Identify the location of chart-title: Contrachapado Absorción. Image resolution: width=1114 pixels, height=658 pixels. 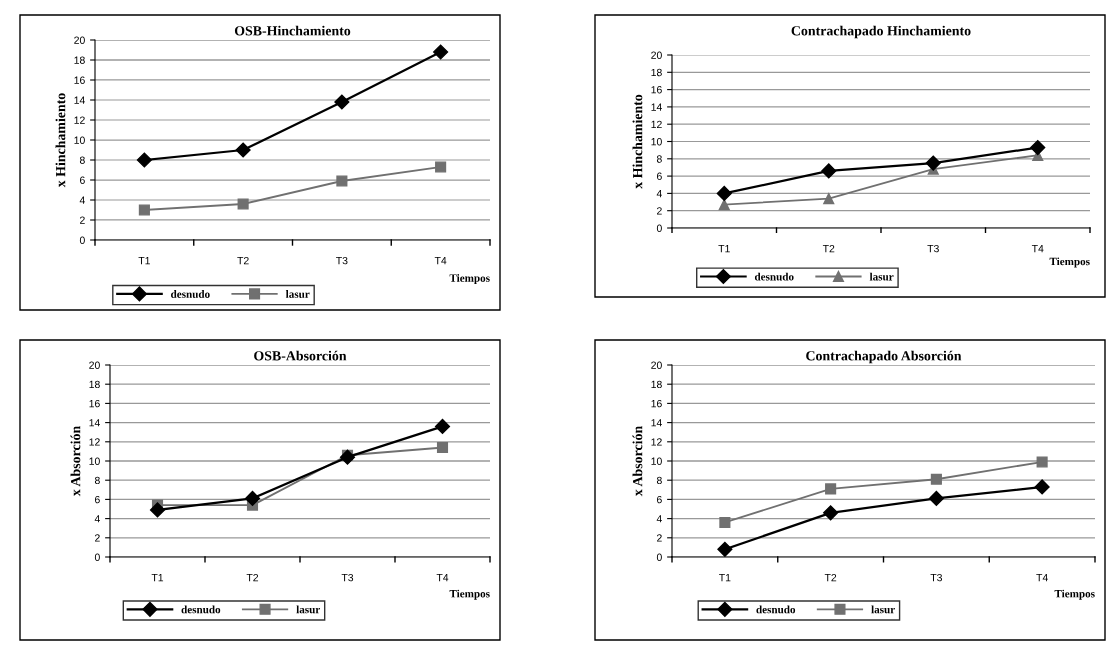
(884, 357).